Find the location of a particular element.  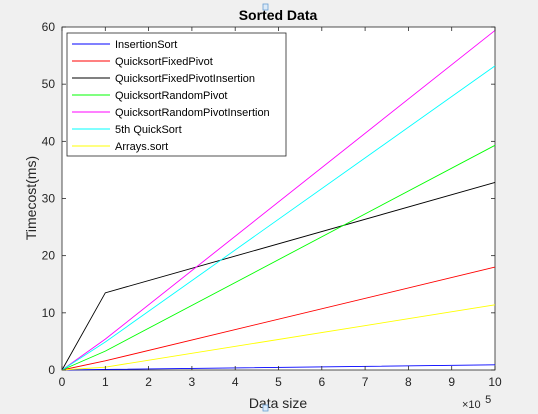

x-tick-label: 0 is located at coordinates (62, 382).